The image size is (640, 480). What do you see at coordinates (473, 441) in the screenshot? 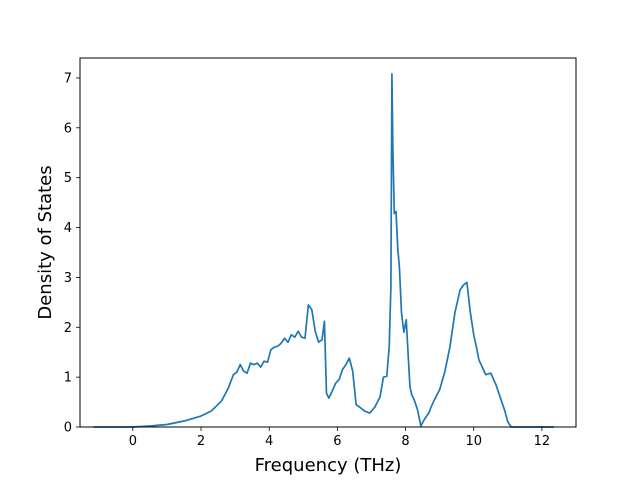
I see `x-tick-label: 10` at bounding box center [473, 441].